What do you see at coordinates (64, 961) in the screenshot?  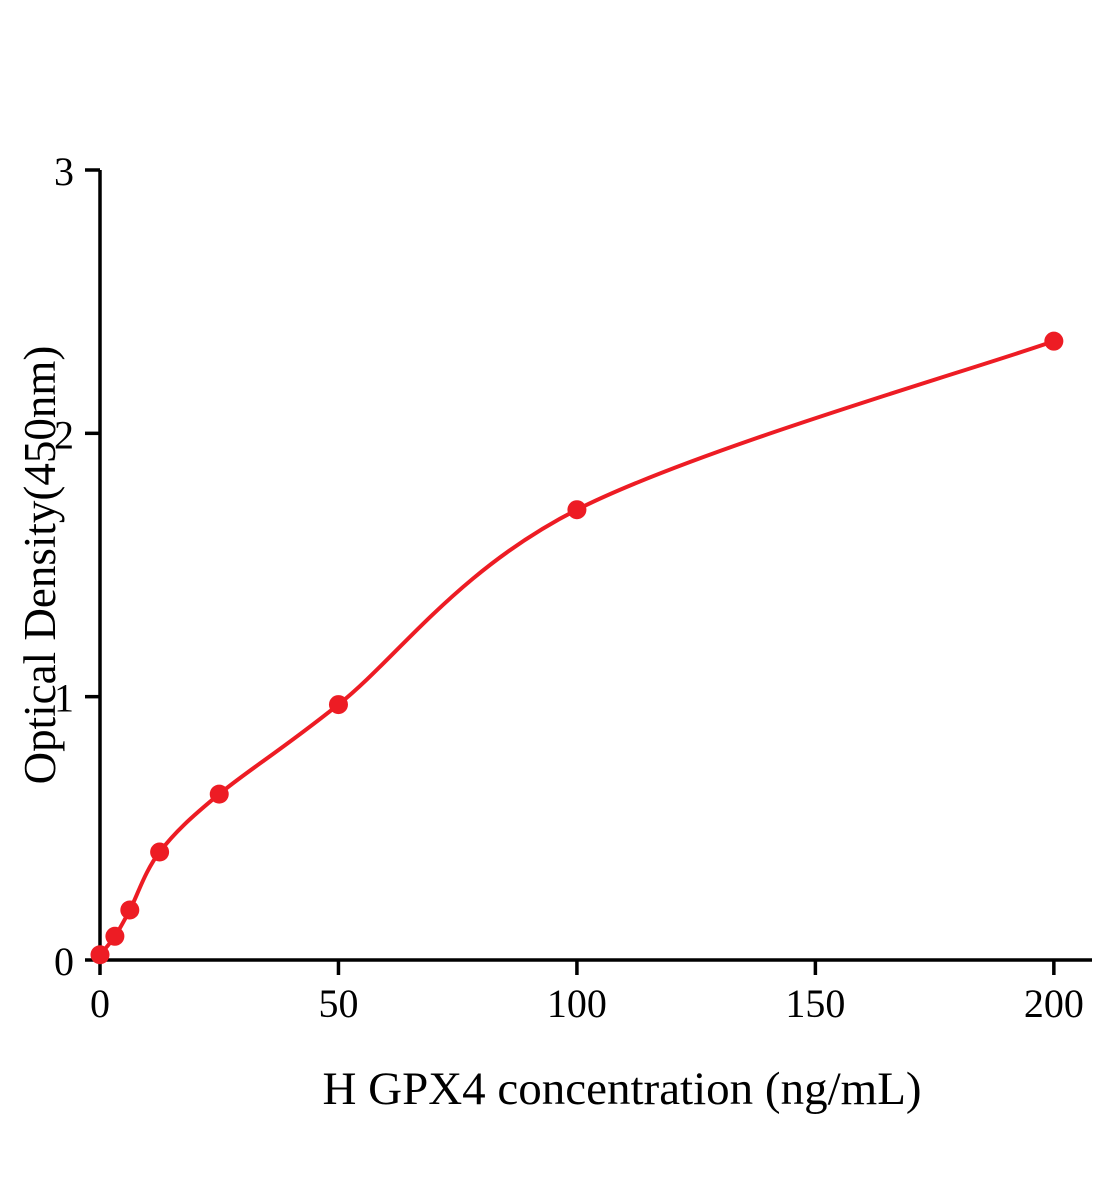 I see `y-tick-label: 0` at bounding box center [64, 961].